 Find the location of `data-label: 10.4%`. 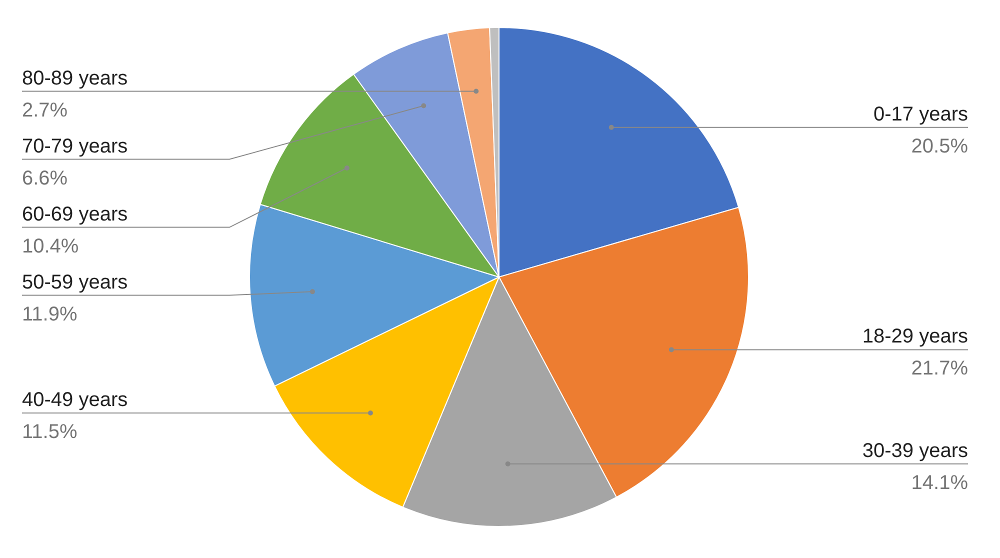

data-label: 10.4% is located at coordinates (50, 246).